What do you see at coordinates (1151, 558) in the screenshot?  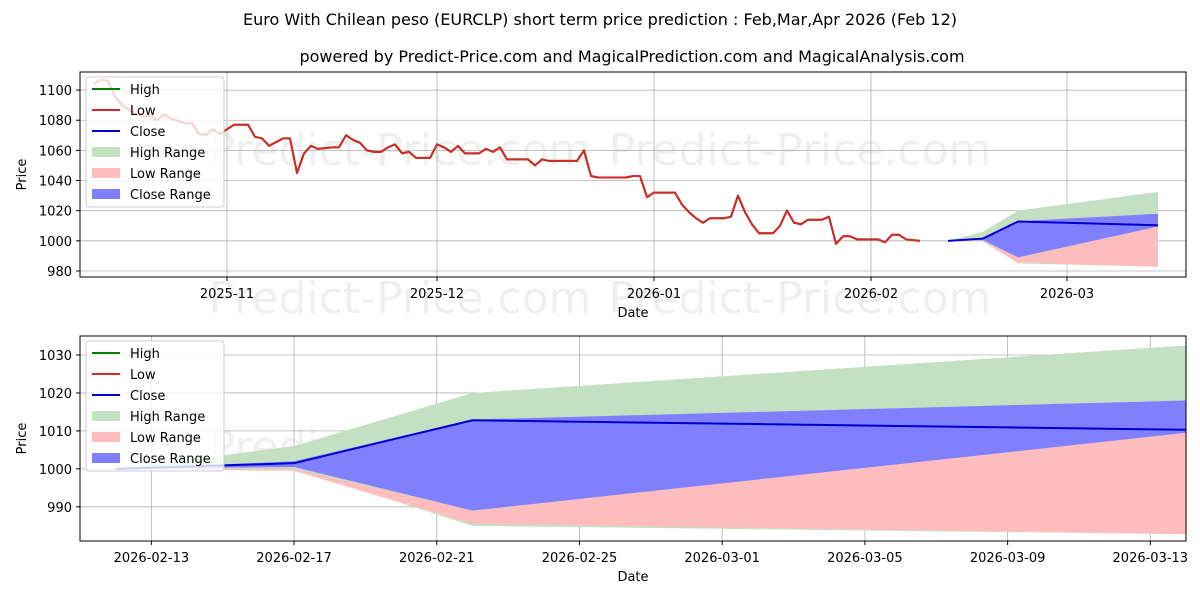 I see `x-tick-label: 2026-03-13` at bounding box center [1151, 558].